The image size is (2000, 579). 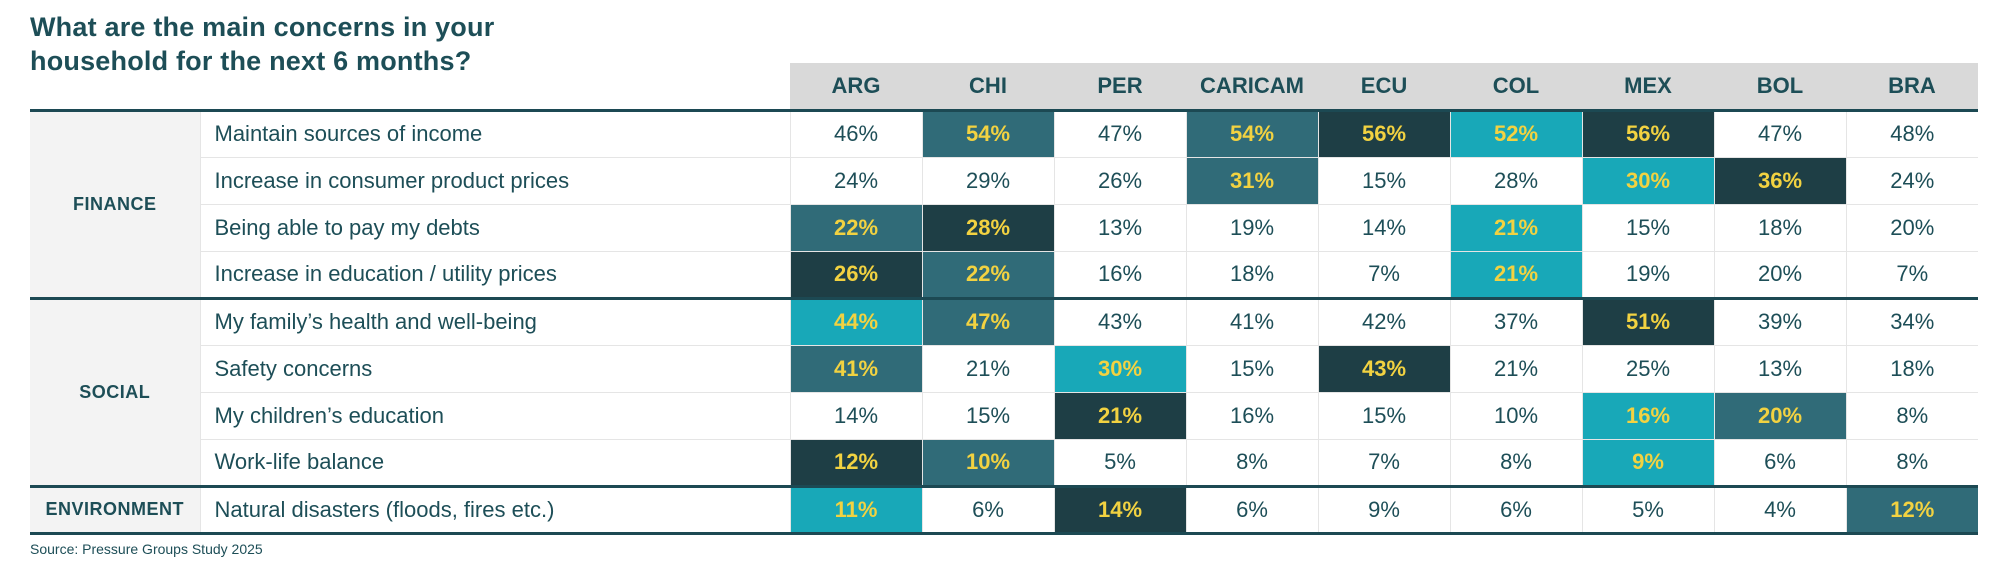 I want to click on data-cell-highlight: 28%, so click(x=987, y=227).